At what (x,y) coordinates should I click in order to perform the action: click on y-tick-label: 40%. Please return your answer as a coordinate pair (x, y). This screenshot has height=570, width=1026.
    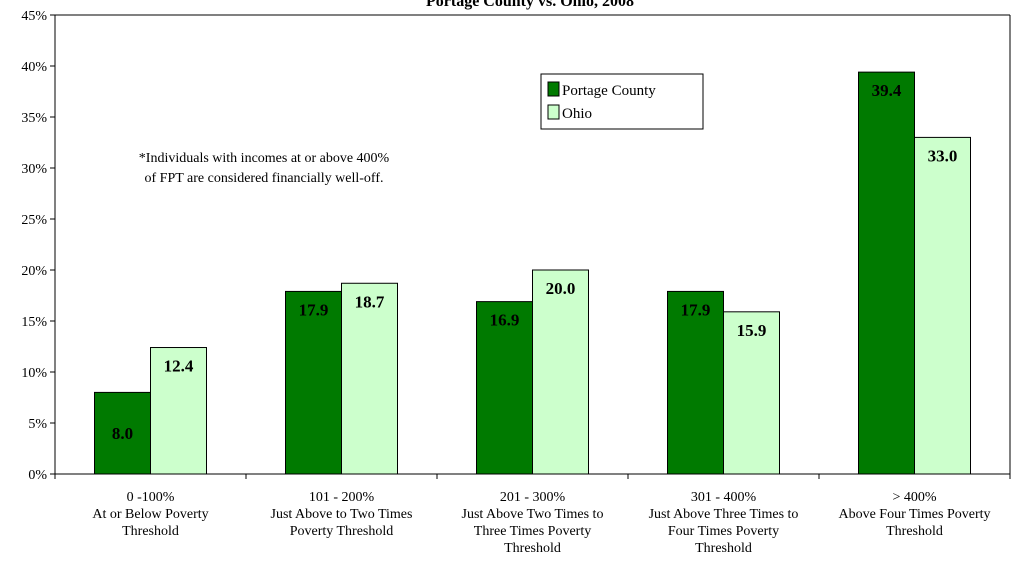
    Looking at the image, I should click on (34, 67).